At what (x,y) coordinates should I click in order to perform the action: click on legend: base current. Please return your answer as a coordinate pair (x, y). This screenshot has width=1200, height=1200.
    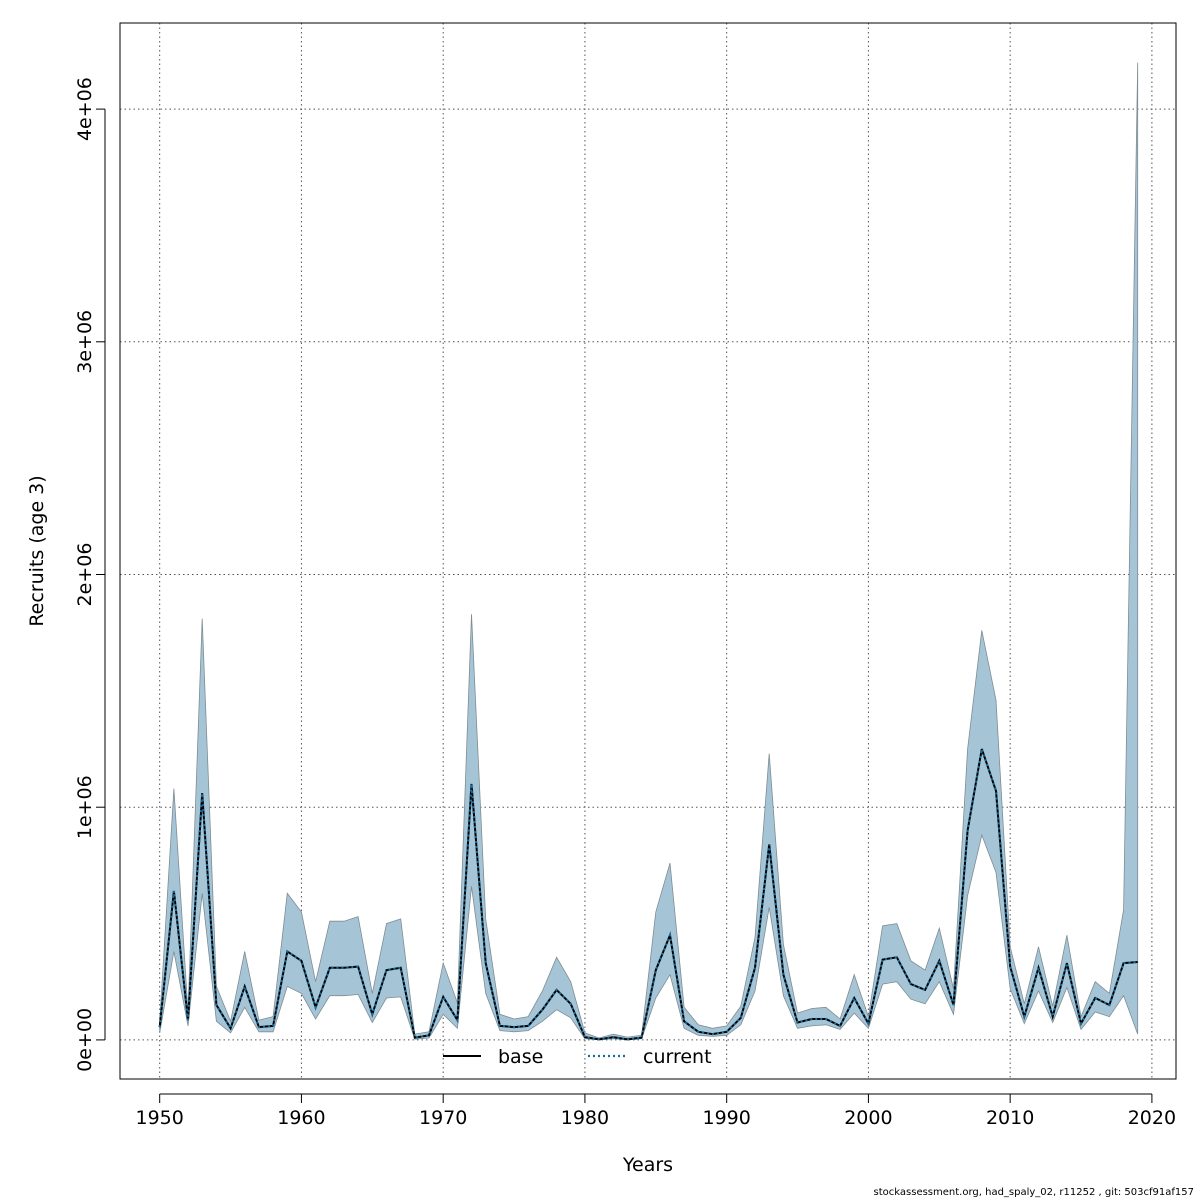
    Looking at the image, I should click on (577, 1057).